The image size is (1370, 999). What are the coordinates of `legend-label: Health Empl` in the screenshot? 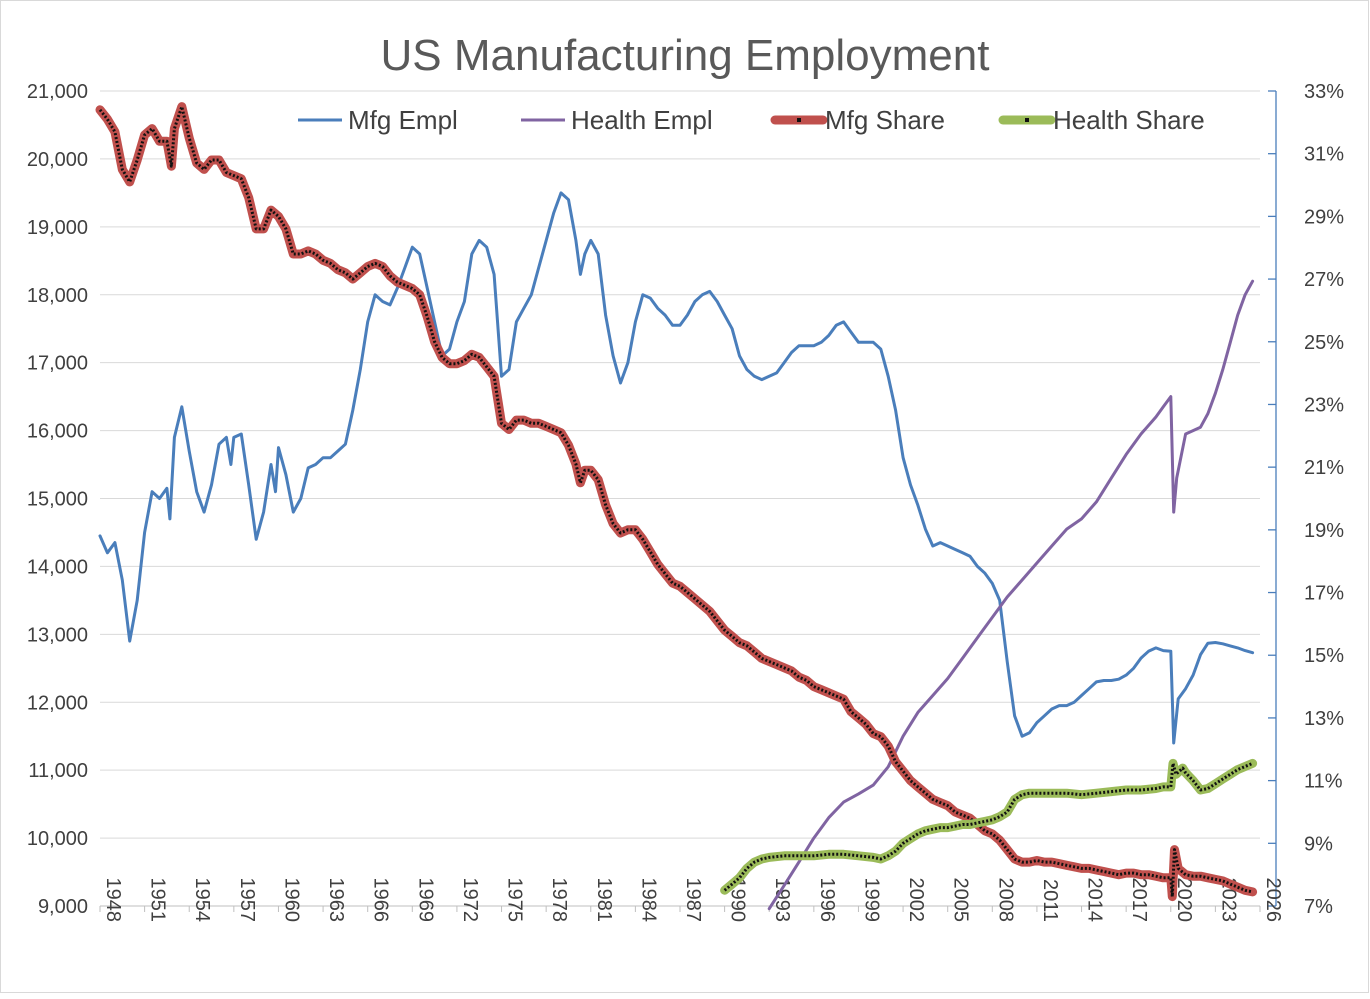 It's located at (642, 120).